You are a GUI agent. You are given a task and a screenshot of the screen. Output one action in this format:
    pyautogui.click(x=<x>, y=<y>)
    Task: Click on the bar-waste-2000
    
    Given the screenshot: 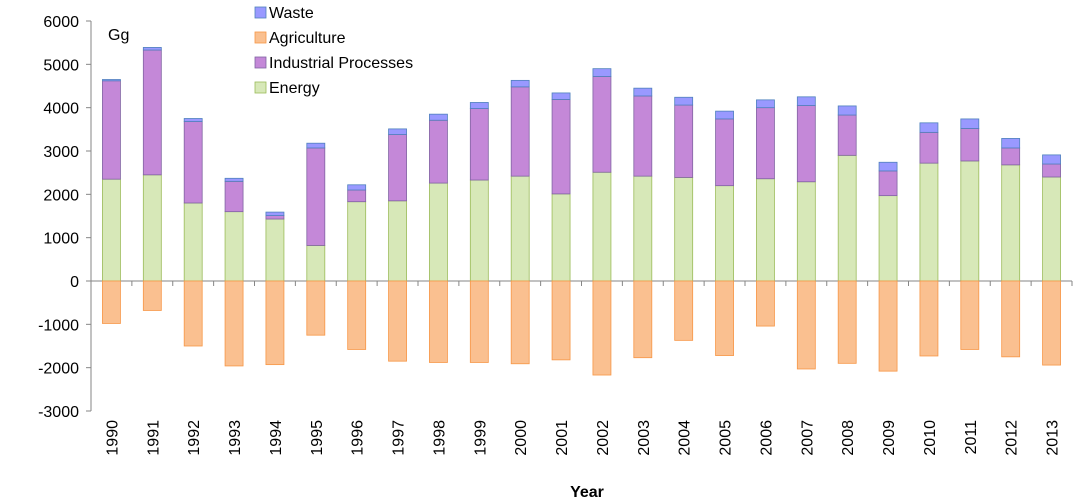 What is the action you would take?
    pyautogui.click(x=520, y=83)
    